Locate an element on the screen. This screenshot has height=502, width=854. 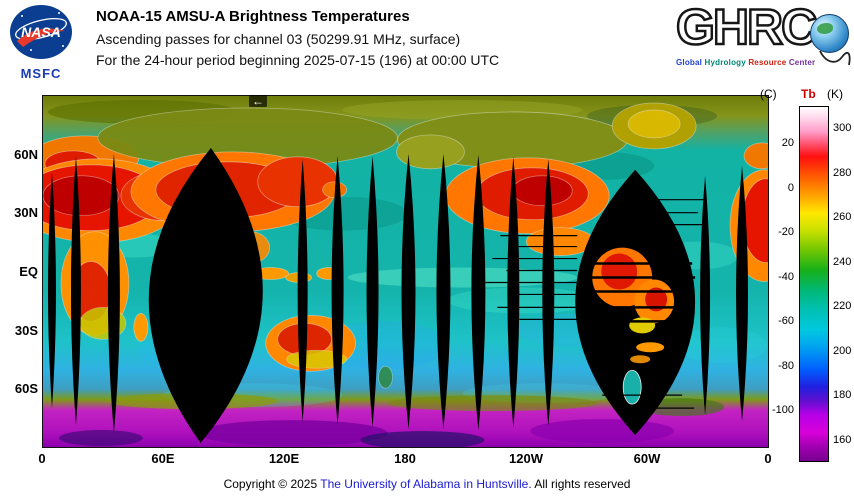
copyright-suffix: All rights reserved is located at coordinates (582, 484).